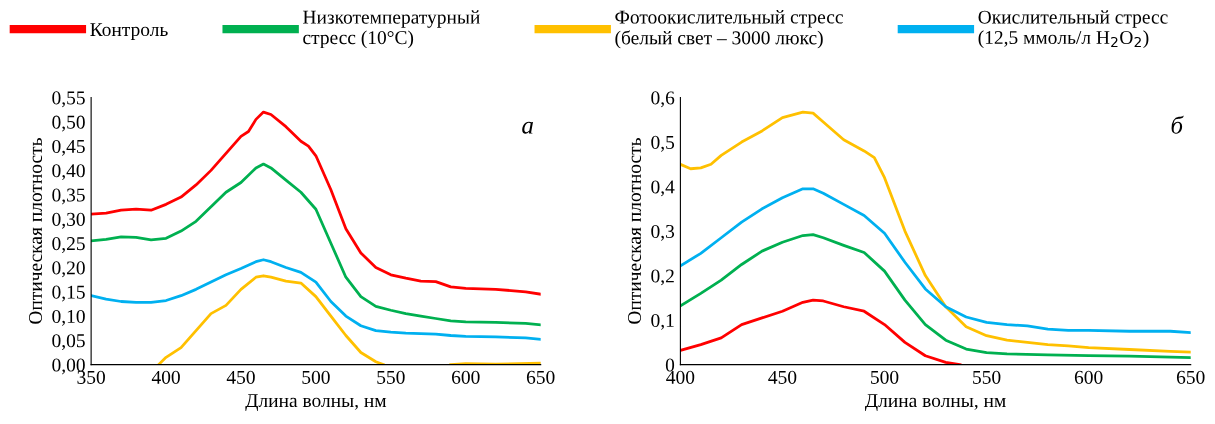  I want to click on y-tick-label: 0,50, so click(68, 123).